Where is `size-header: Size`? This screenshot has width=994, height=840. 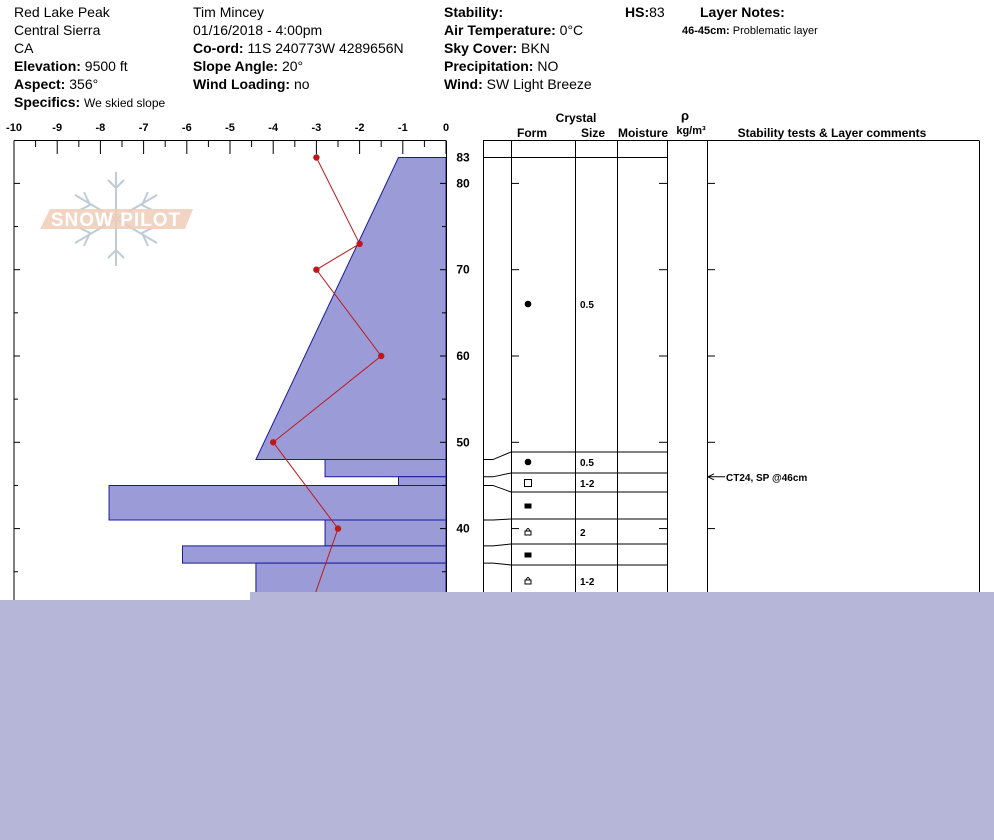 size-header: Size is located at coordinates (593, 133).